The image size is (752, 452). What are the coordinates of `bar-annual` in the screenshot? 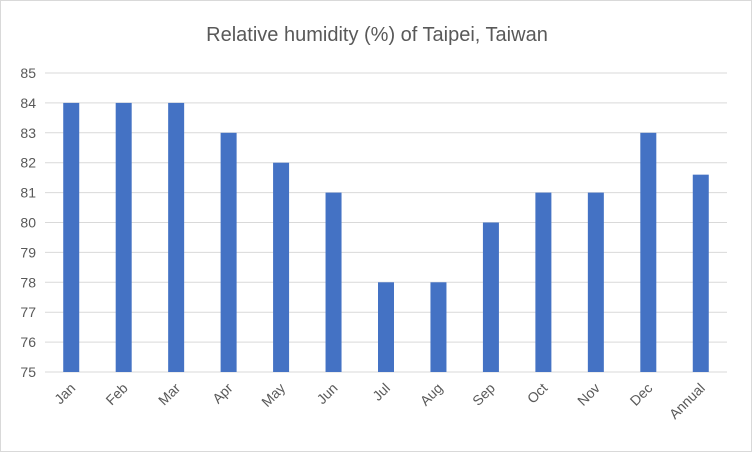 It's located at (700, 273).